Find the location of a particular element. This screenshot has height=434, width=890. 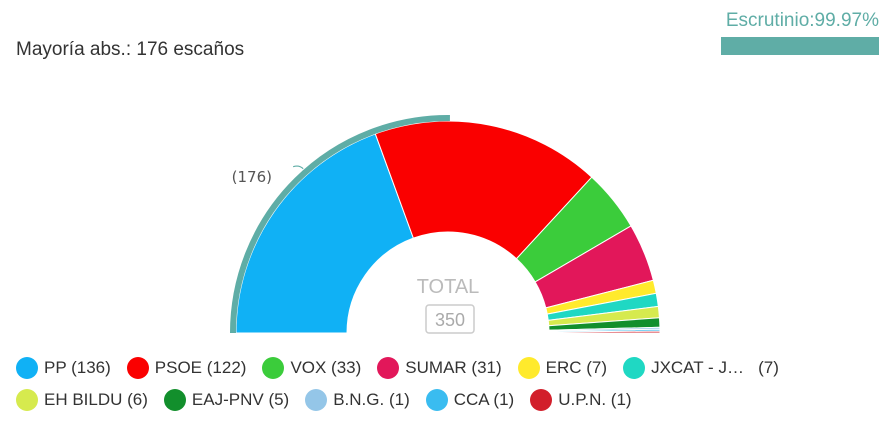

seat-segment-pp is located at coordinates (325, 233).